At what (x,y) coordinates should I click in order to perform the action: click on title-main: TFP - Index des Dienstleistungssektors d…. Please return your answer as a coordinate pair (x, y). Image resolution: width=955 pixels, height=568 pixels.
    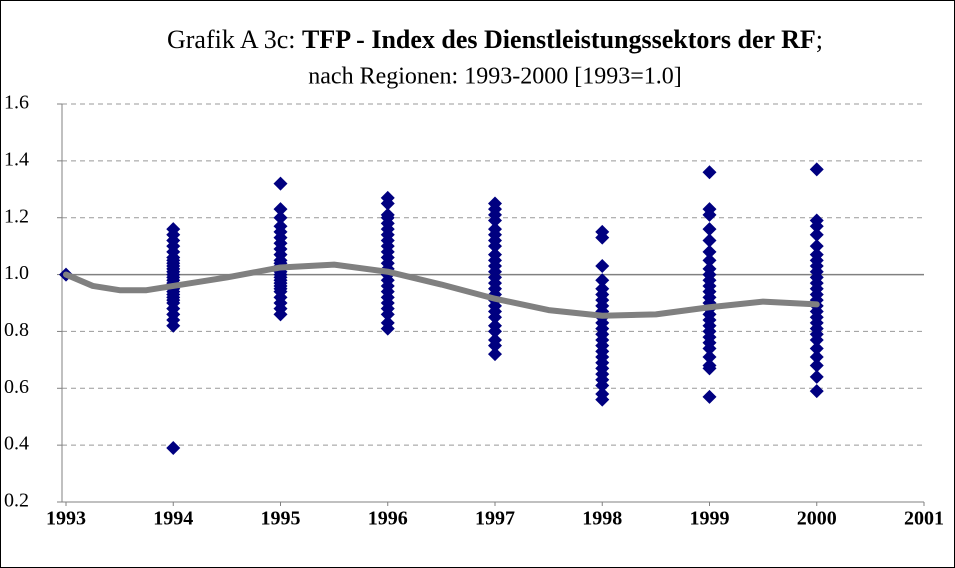
    Looking at the image, I should click on (559, 39).